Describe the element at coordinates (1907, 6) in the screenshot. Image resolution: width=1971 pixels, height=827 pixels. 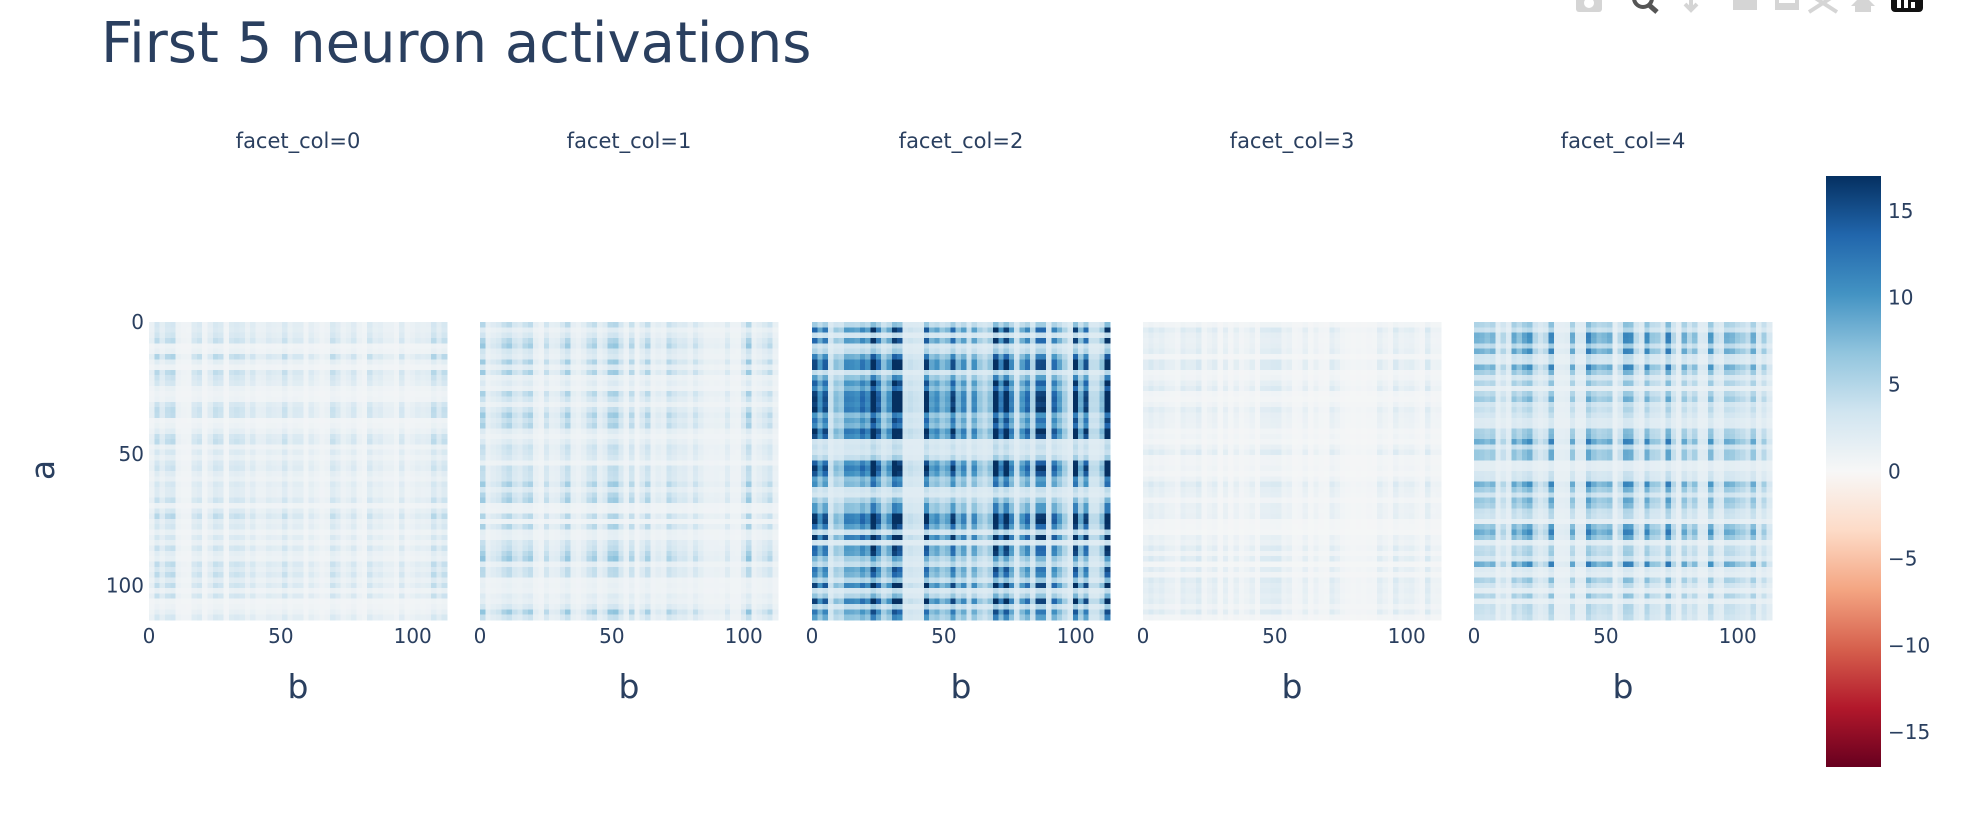
I see `plotly-logo-icon` at that location.